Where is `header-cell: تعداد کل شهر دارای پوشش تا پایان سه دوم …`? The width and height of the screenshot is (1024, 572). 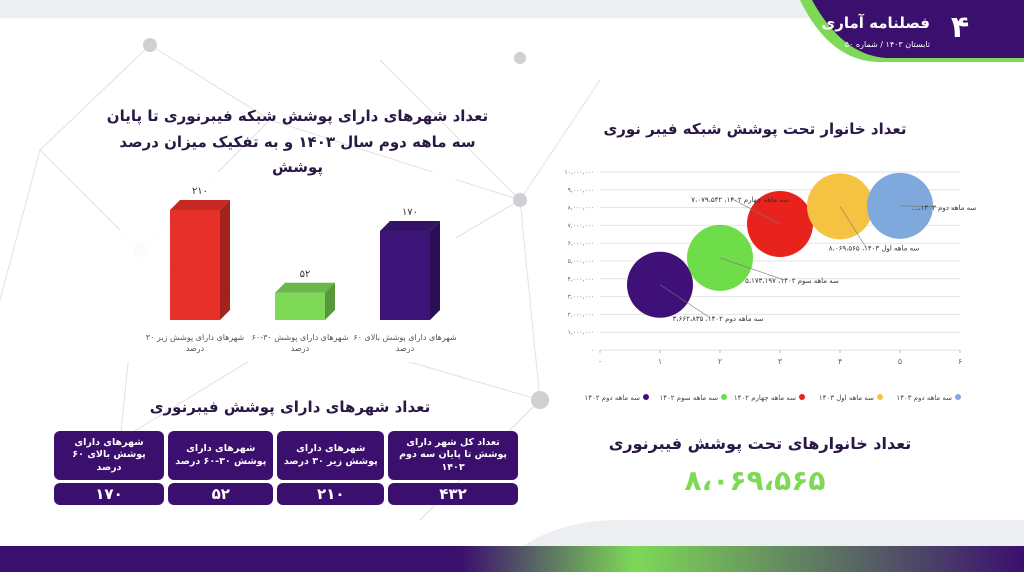
header-cell: تعداد کل شهر دارای پوشش تا پایان سه دوم … is located at coordinates (453, 456).